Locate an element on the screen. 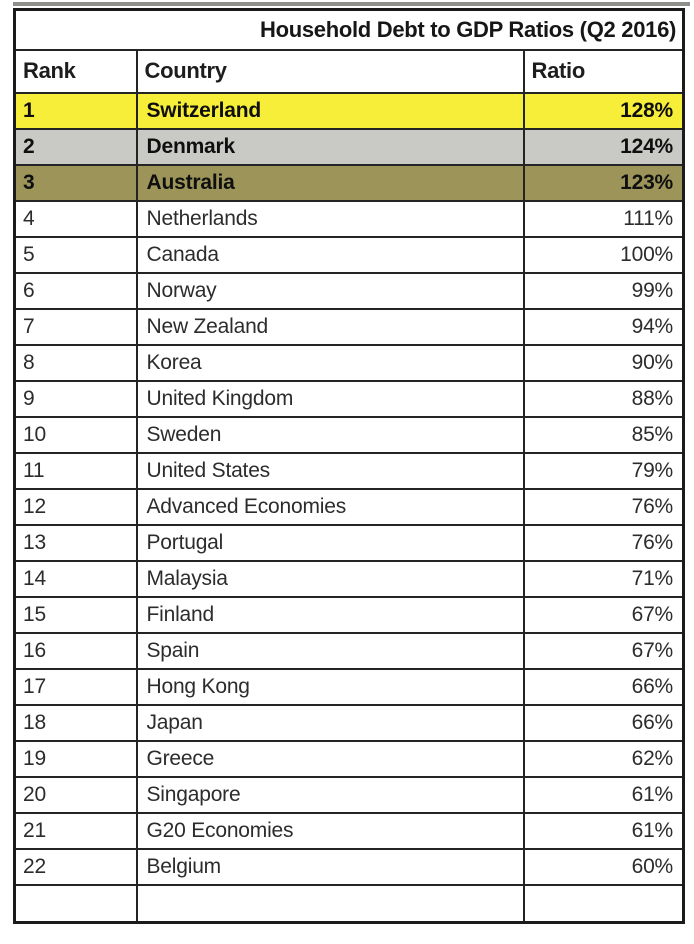  table-row: 20 Singapore 61% is located at coordinates (349, 794).